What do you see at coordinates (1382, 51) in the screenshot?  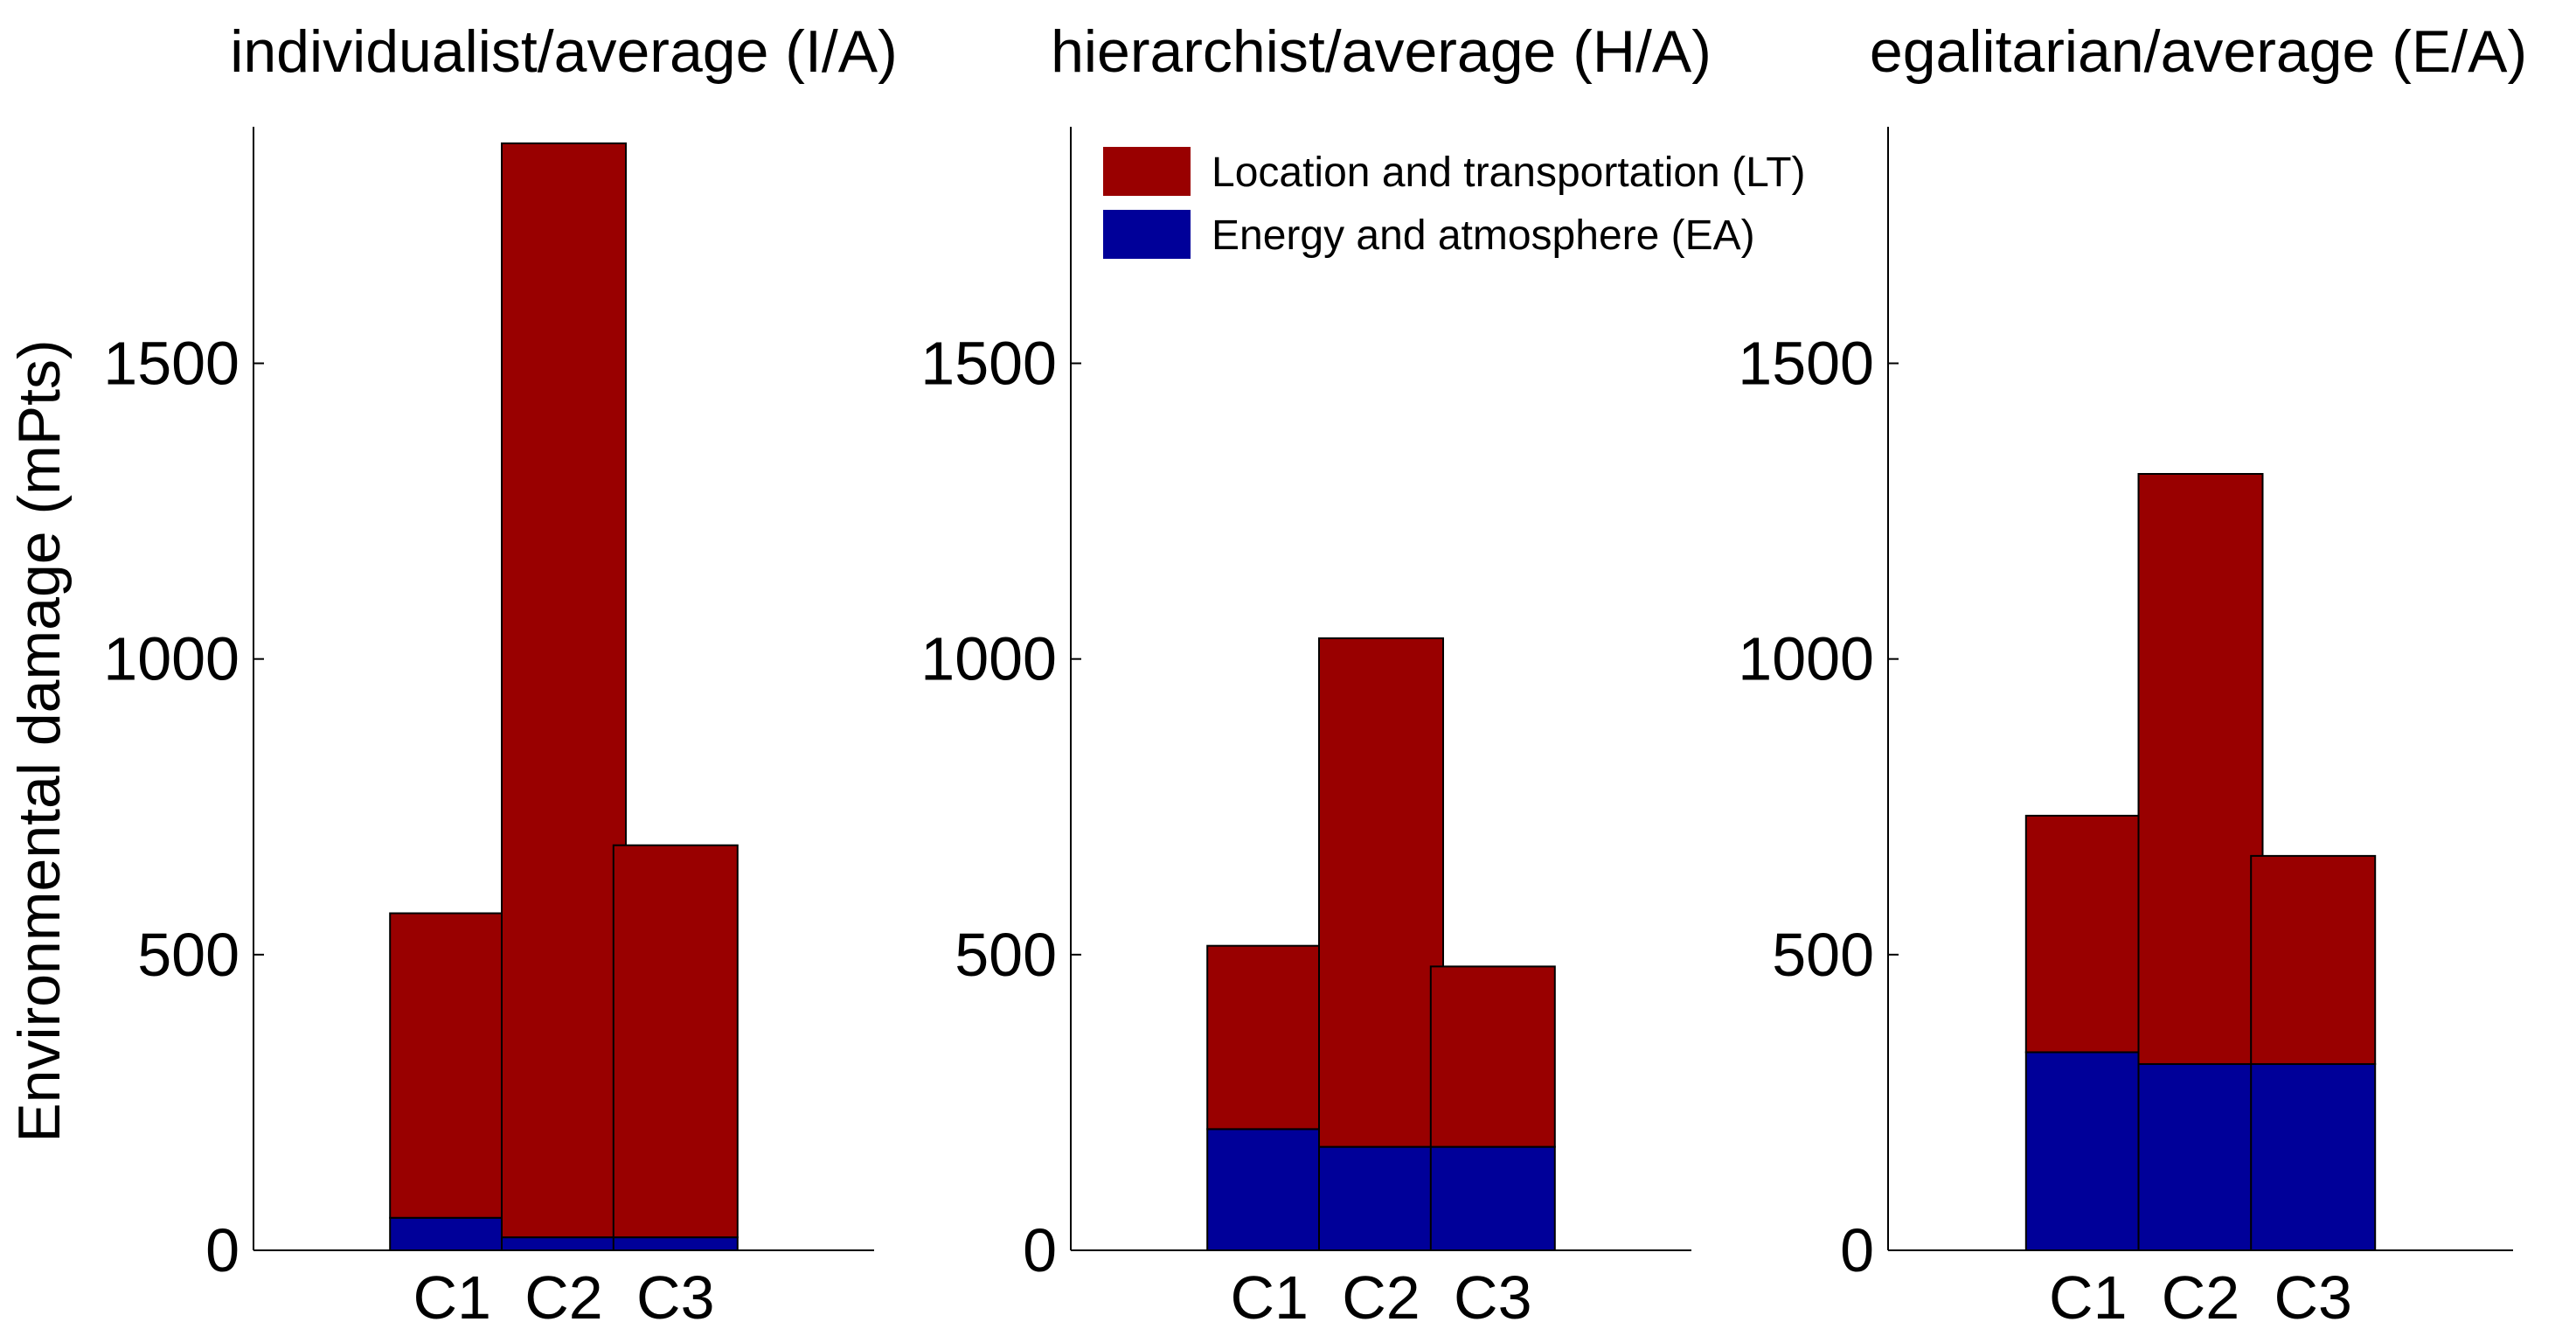 I see `panel-title: hierarchist/average (H/A)` at bounding box center [1382, 51].